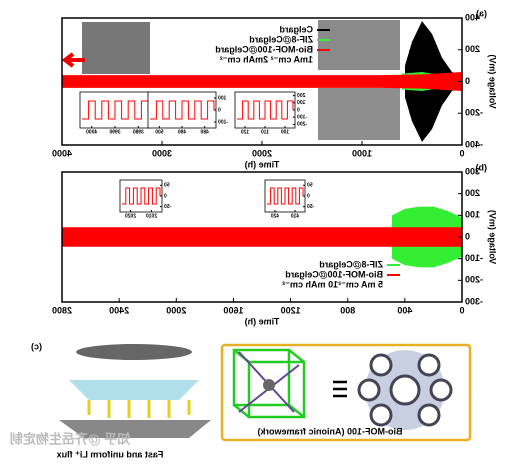  Describe the element at coordinates (474, 258) in the screenshot. I see `y-tick-label: -100` at that location.